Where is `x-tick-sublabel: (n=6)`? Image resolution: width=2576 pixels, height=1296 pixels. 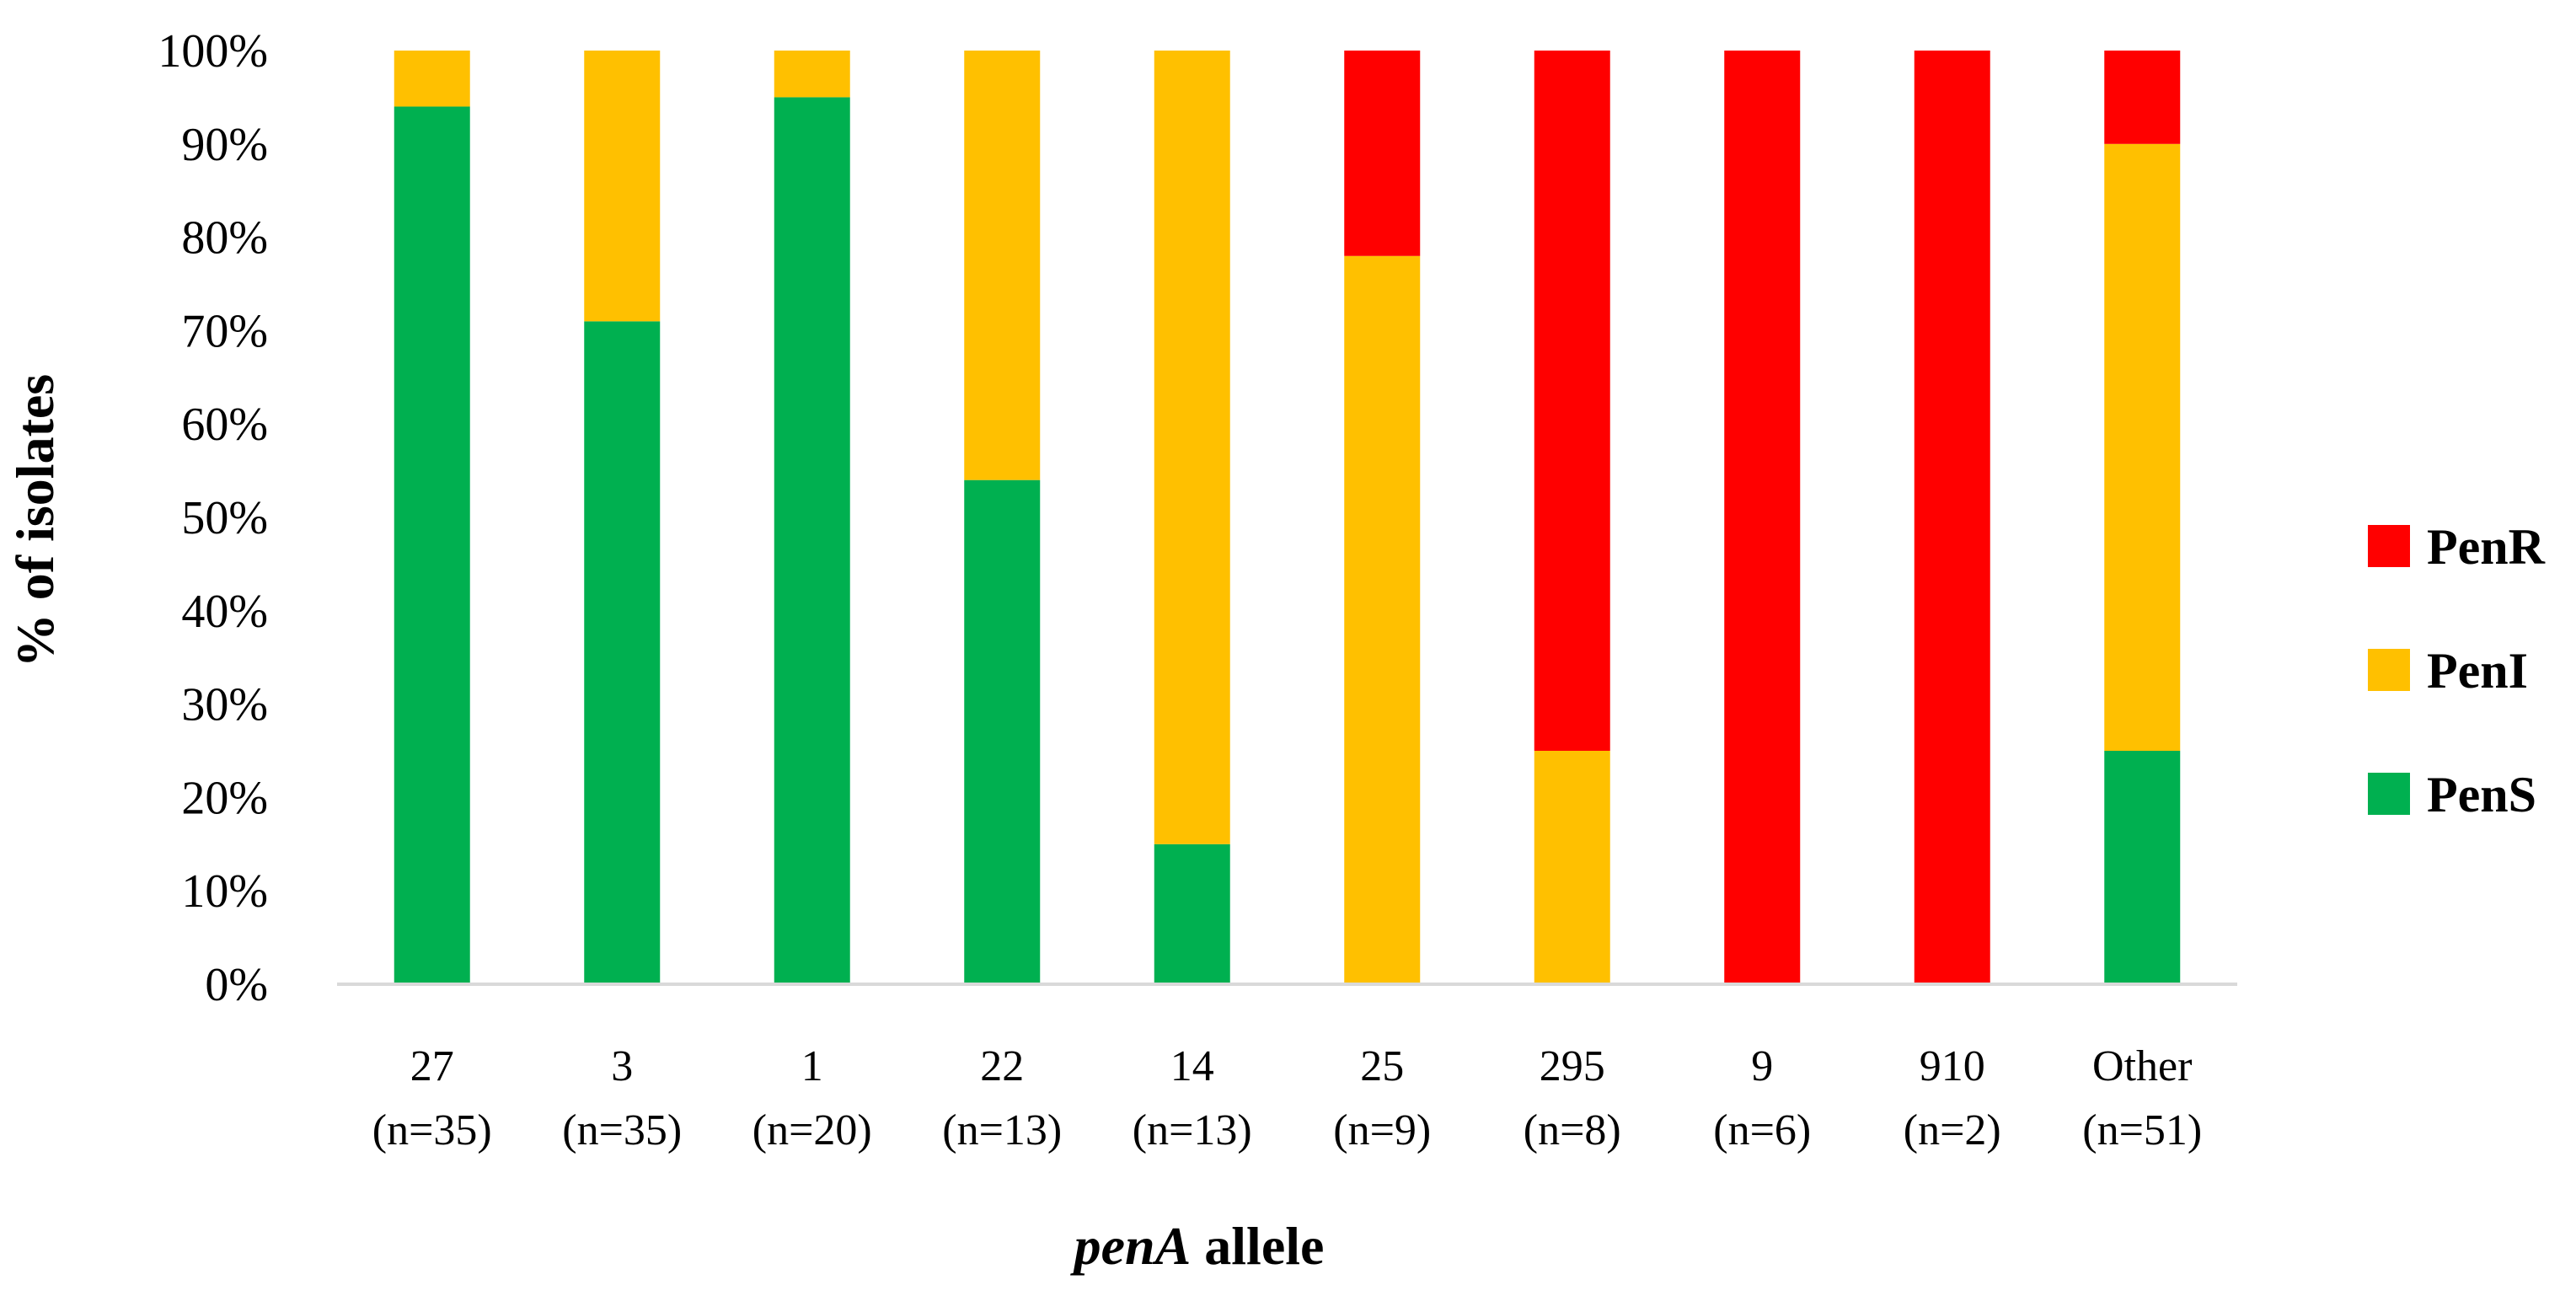
x-tick-sublabel: (n=6) is located at coordinates (1762, 1130).